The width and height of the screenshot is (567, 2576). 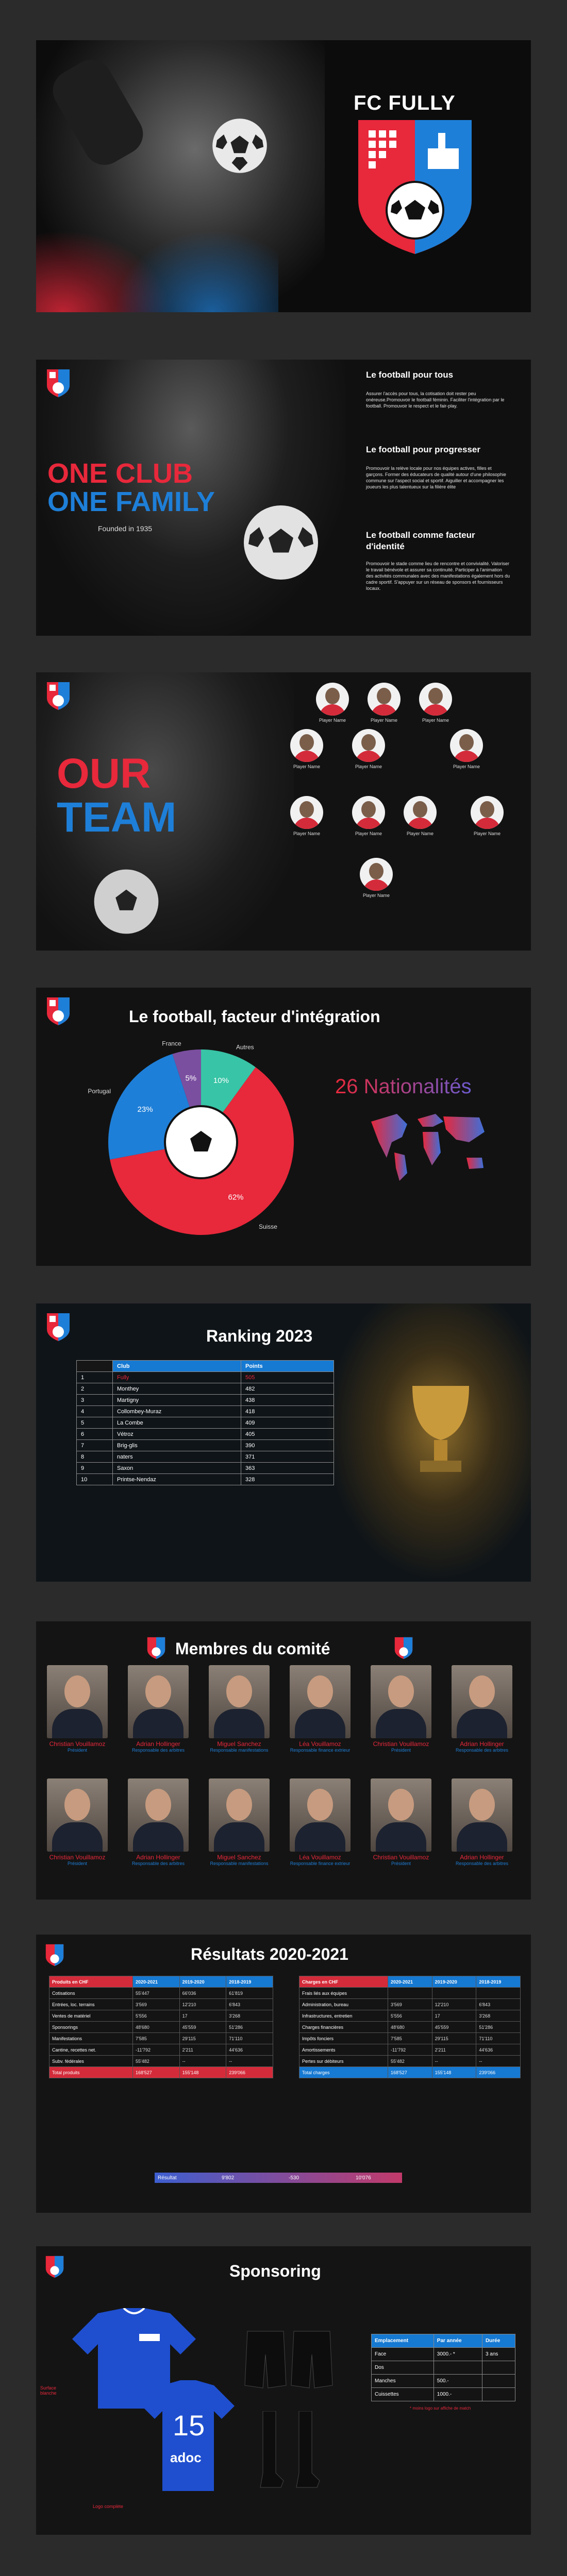 What do you see at coordinates (195, 271) in the screenshot?
I see `smoke-blue` at bounding box center [195, 271].